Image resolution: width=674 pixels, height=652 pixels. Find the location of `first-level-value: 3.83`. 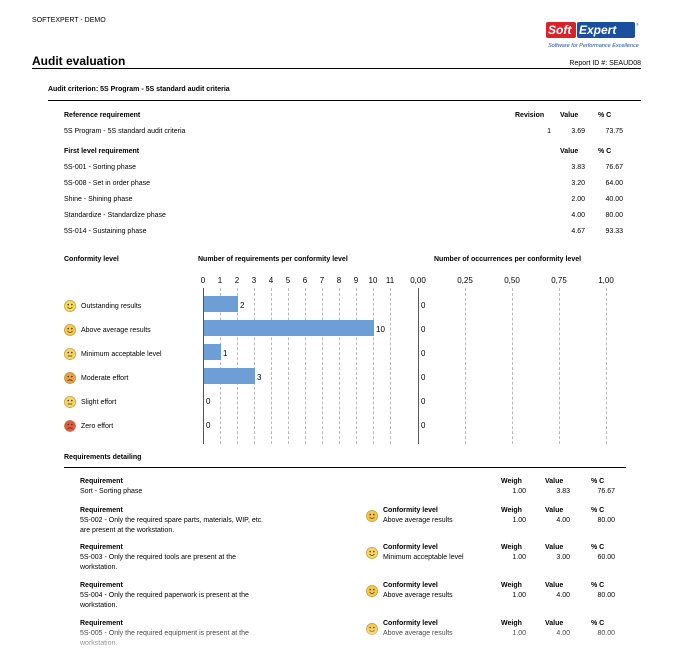

first-level-value: 3.83 is located at coordinates (578, 167).